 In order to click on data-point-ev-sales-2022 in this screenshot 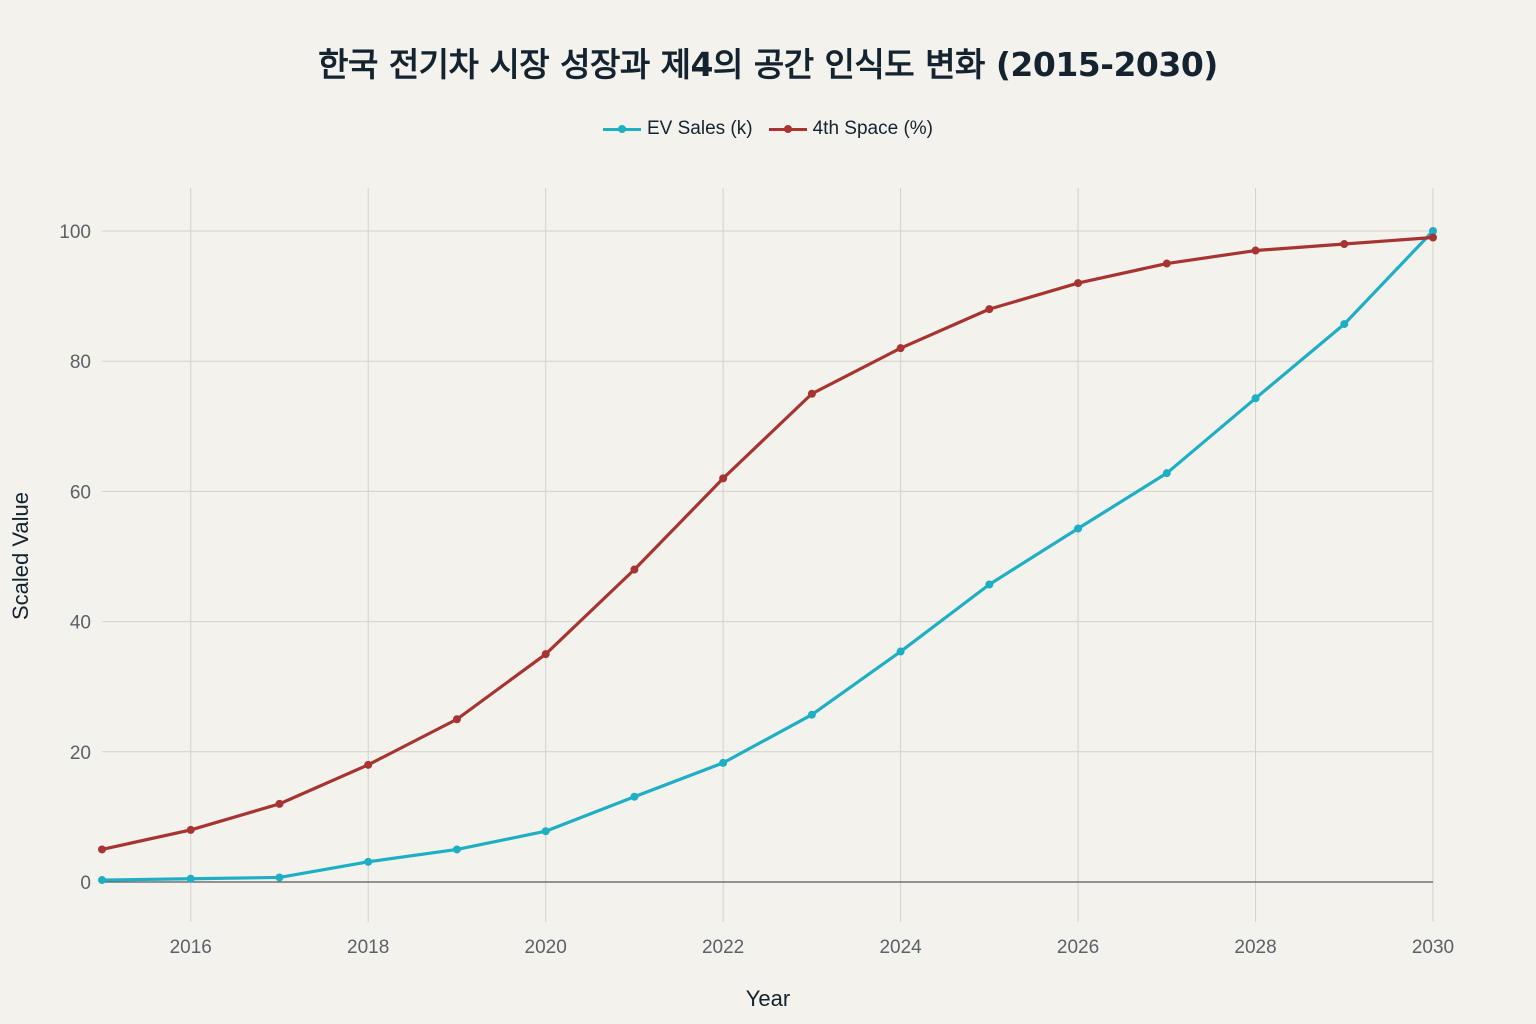, I will do `click(723, 762)`.